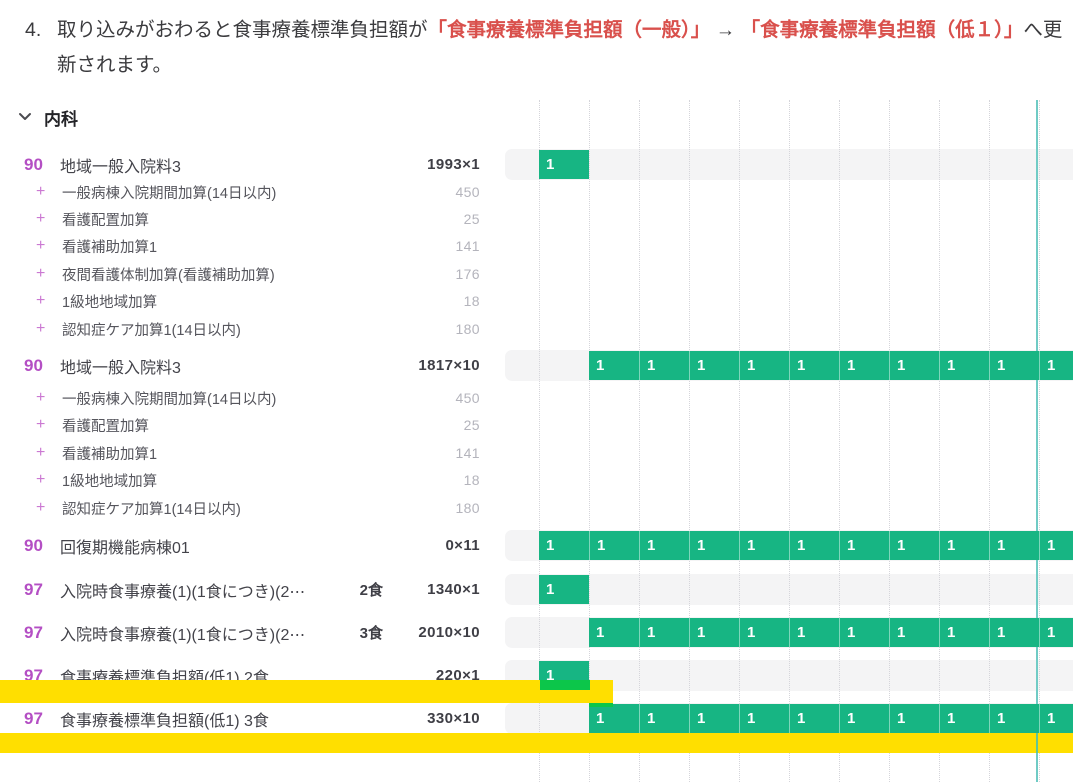 This screenshot has width=1073, height=782. I want to click on row-label: 認知症ケア加算1(14日以内), so click(151, 509).